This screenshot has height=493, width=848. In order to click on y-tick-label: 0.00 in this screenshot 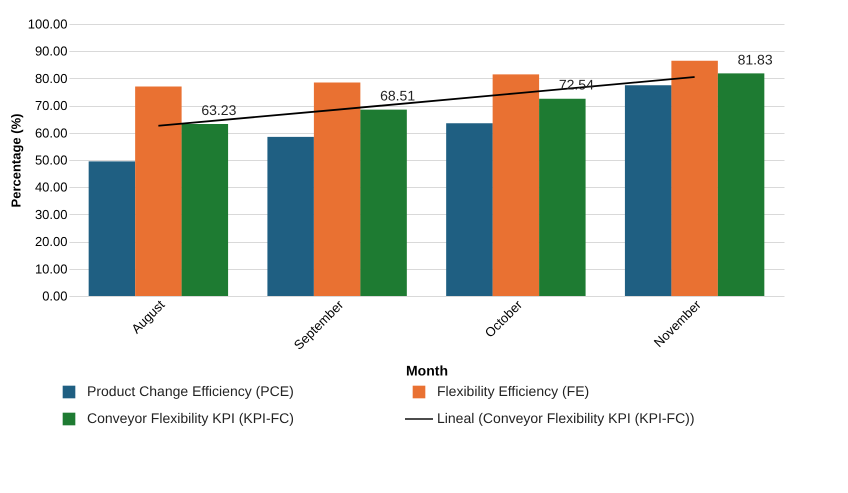, I will do `click(55, 296)`.